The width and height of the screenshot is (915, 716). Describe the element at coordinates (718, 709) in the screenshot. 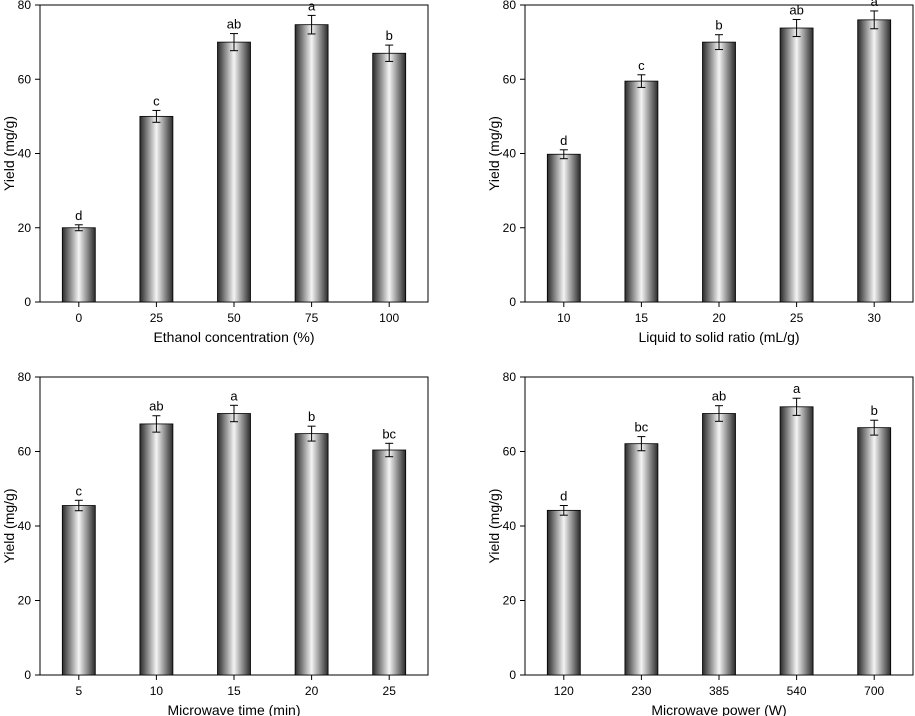

I see `x-axis-title: Microwave power (W)` at that location.